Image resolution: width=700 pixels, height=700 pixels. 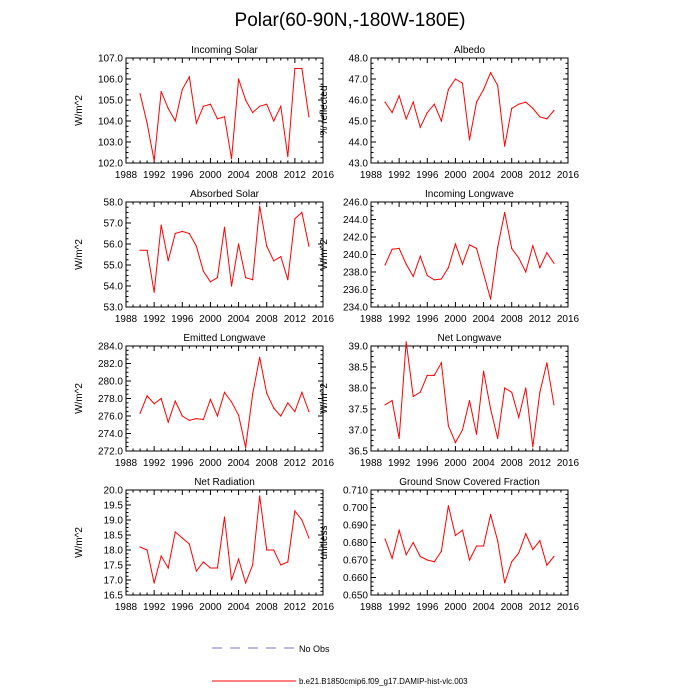 I want to click on y-axis-label: W/m^2, so click(x=79, y=254).